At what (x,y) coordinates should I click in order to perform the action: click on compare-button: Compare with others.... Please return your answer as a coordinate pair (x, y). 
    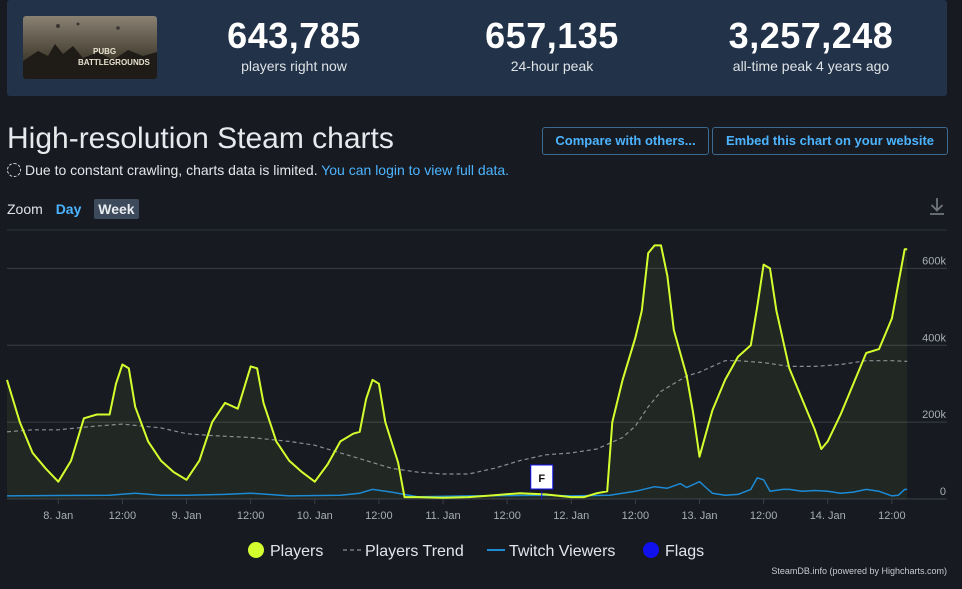
    Looking at the image, I should click on (625, 141).